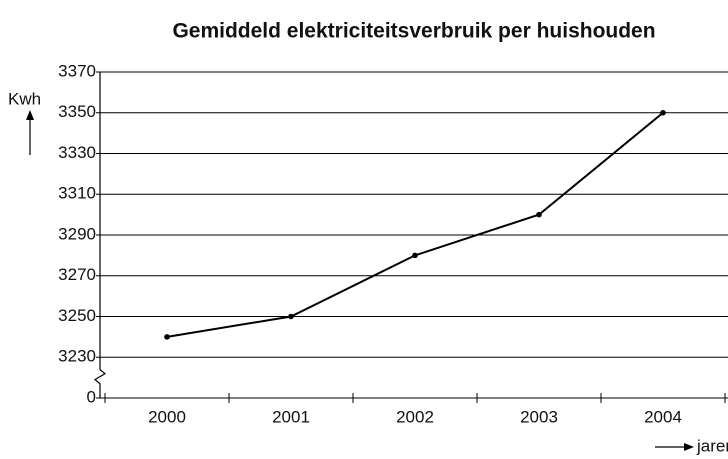 The height and width of the screenshot is (459, 728). I want to click on x-axis-label: jaren, so click(712, 445).